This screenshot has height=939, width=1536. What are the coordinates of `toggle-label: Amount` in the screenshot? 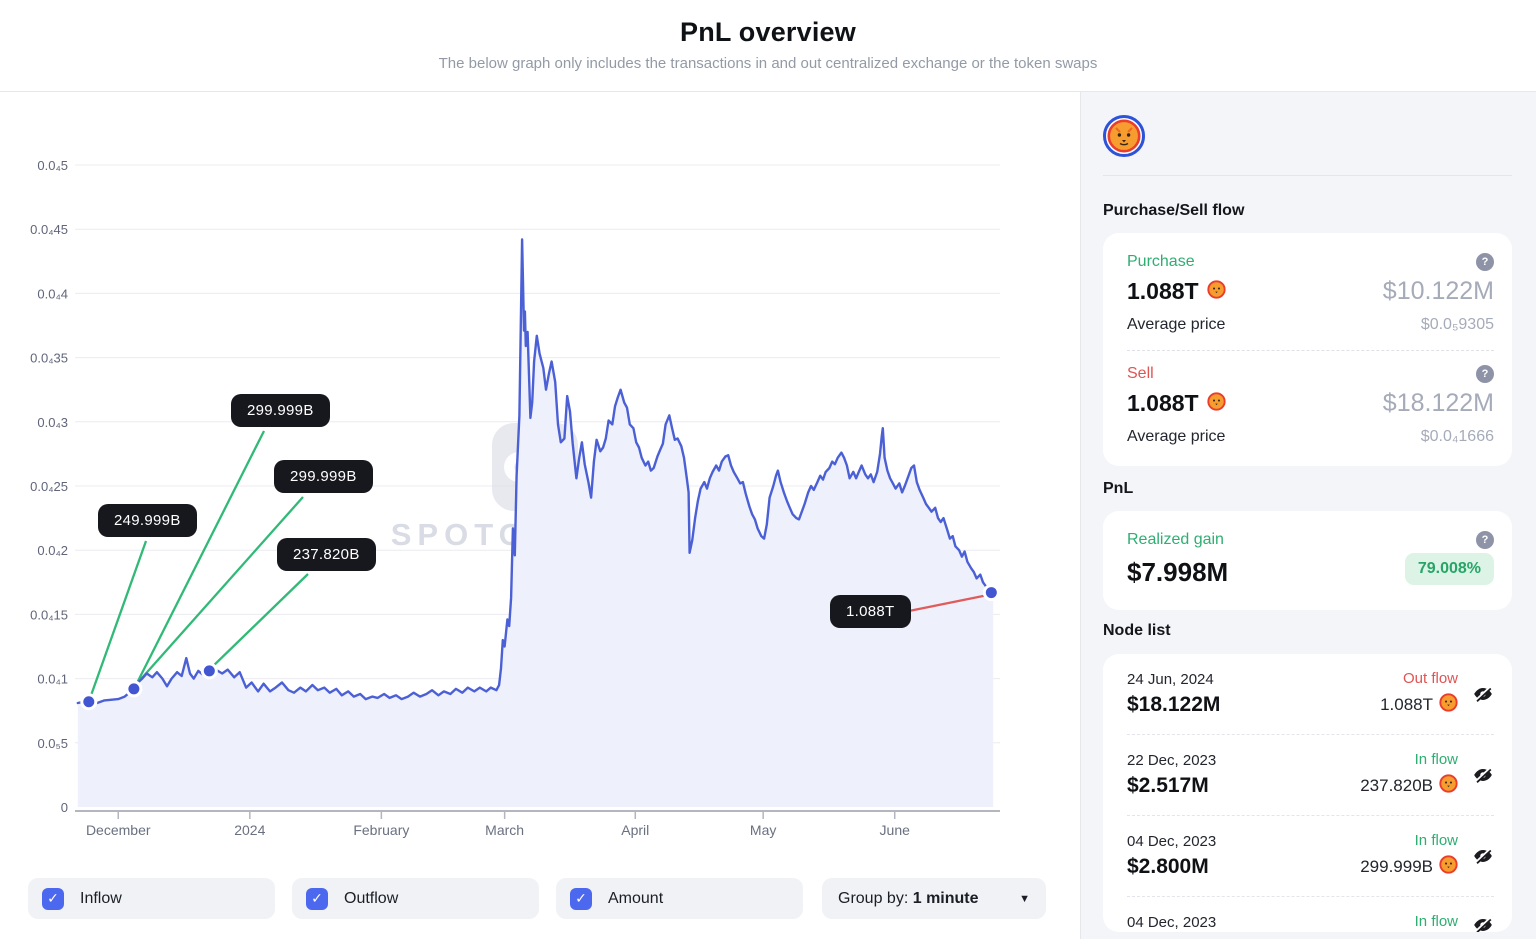 It's located at (636, 898).